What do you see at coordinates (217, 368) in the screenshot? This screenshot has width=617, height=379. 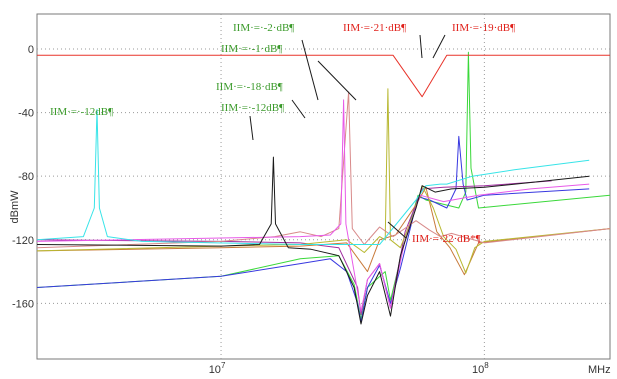 I see `x-tick-label: 10⁷` at bounding box center [217, 368].